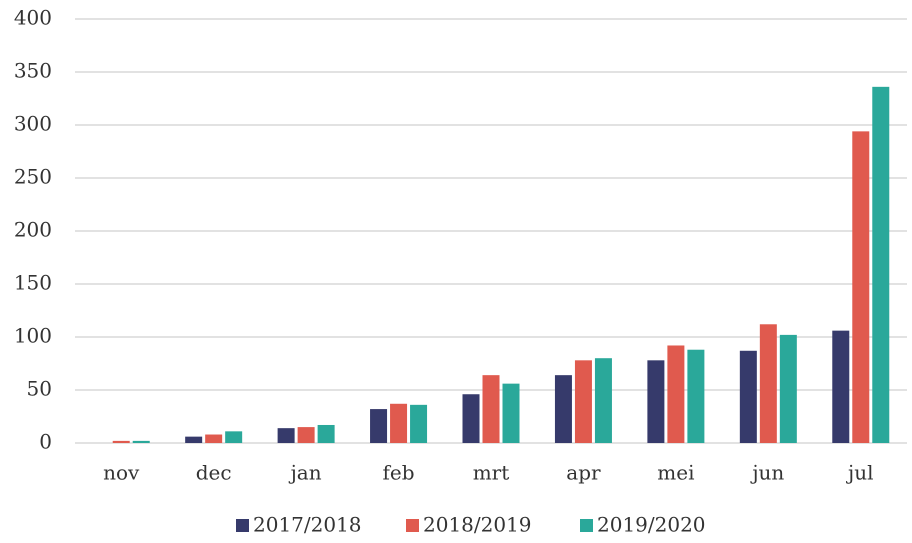 Image resolution: width=912 pixels, height=543 pixels. Describe the element at coordinates (39, 389) in the screenshot. I see `y-tick-label: 50` at that location.